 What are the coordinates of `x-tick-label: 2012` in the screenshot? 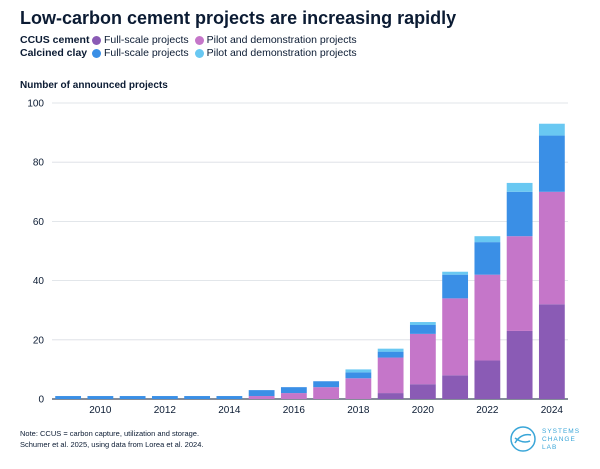 It's located at (165, 410).